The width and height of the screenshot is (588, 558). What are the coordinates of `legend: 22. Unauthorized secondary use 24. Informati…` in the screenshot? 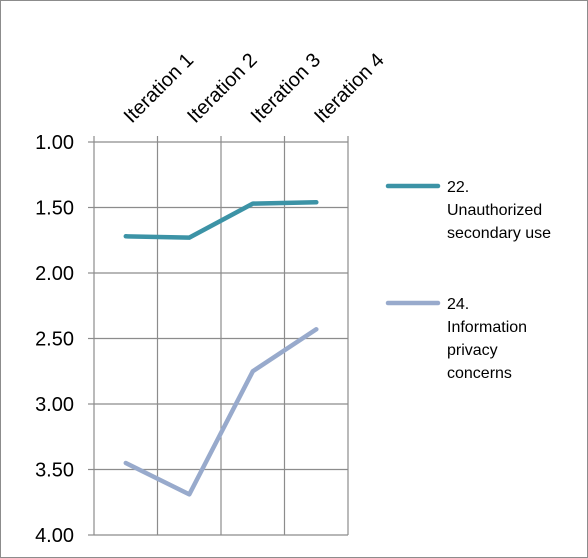 It's located at (468, 280).